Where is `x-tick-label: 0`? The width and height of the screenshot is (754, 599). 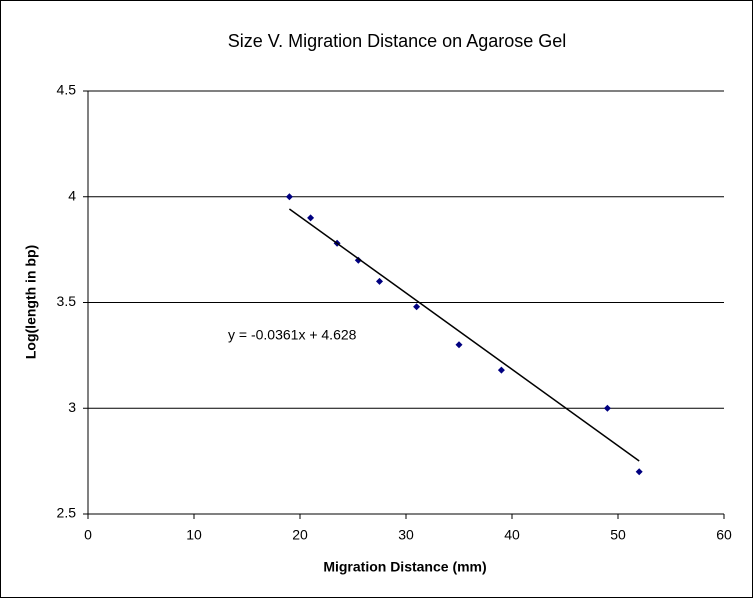
x-tick-label: 0 is located at coordinates (88, 535).